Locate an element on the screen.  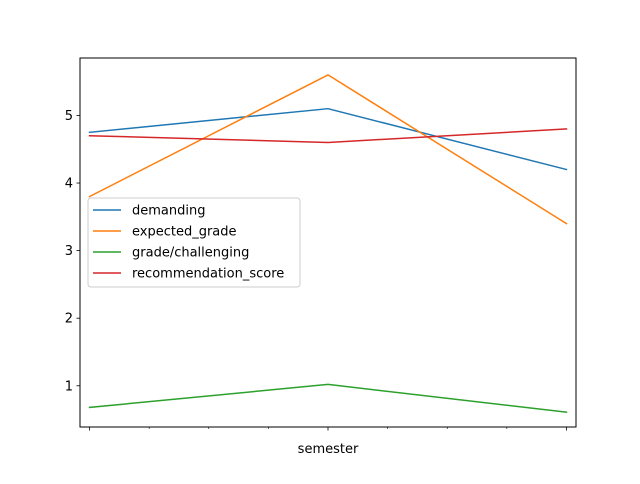
x-axis-label: semester is located at coordinates (328, 449).